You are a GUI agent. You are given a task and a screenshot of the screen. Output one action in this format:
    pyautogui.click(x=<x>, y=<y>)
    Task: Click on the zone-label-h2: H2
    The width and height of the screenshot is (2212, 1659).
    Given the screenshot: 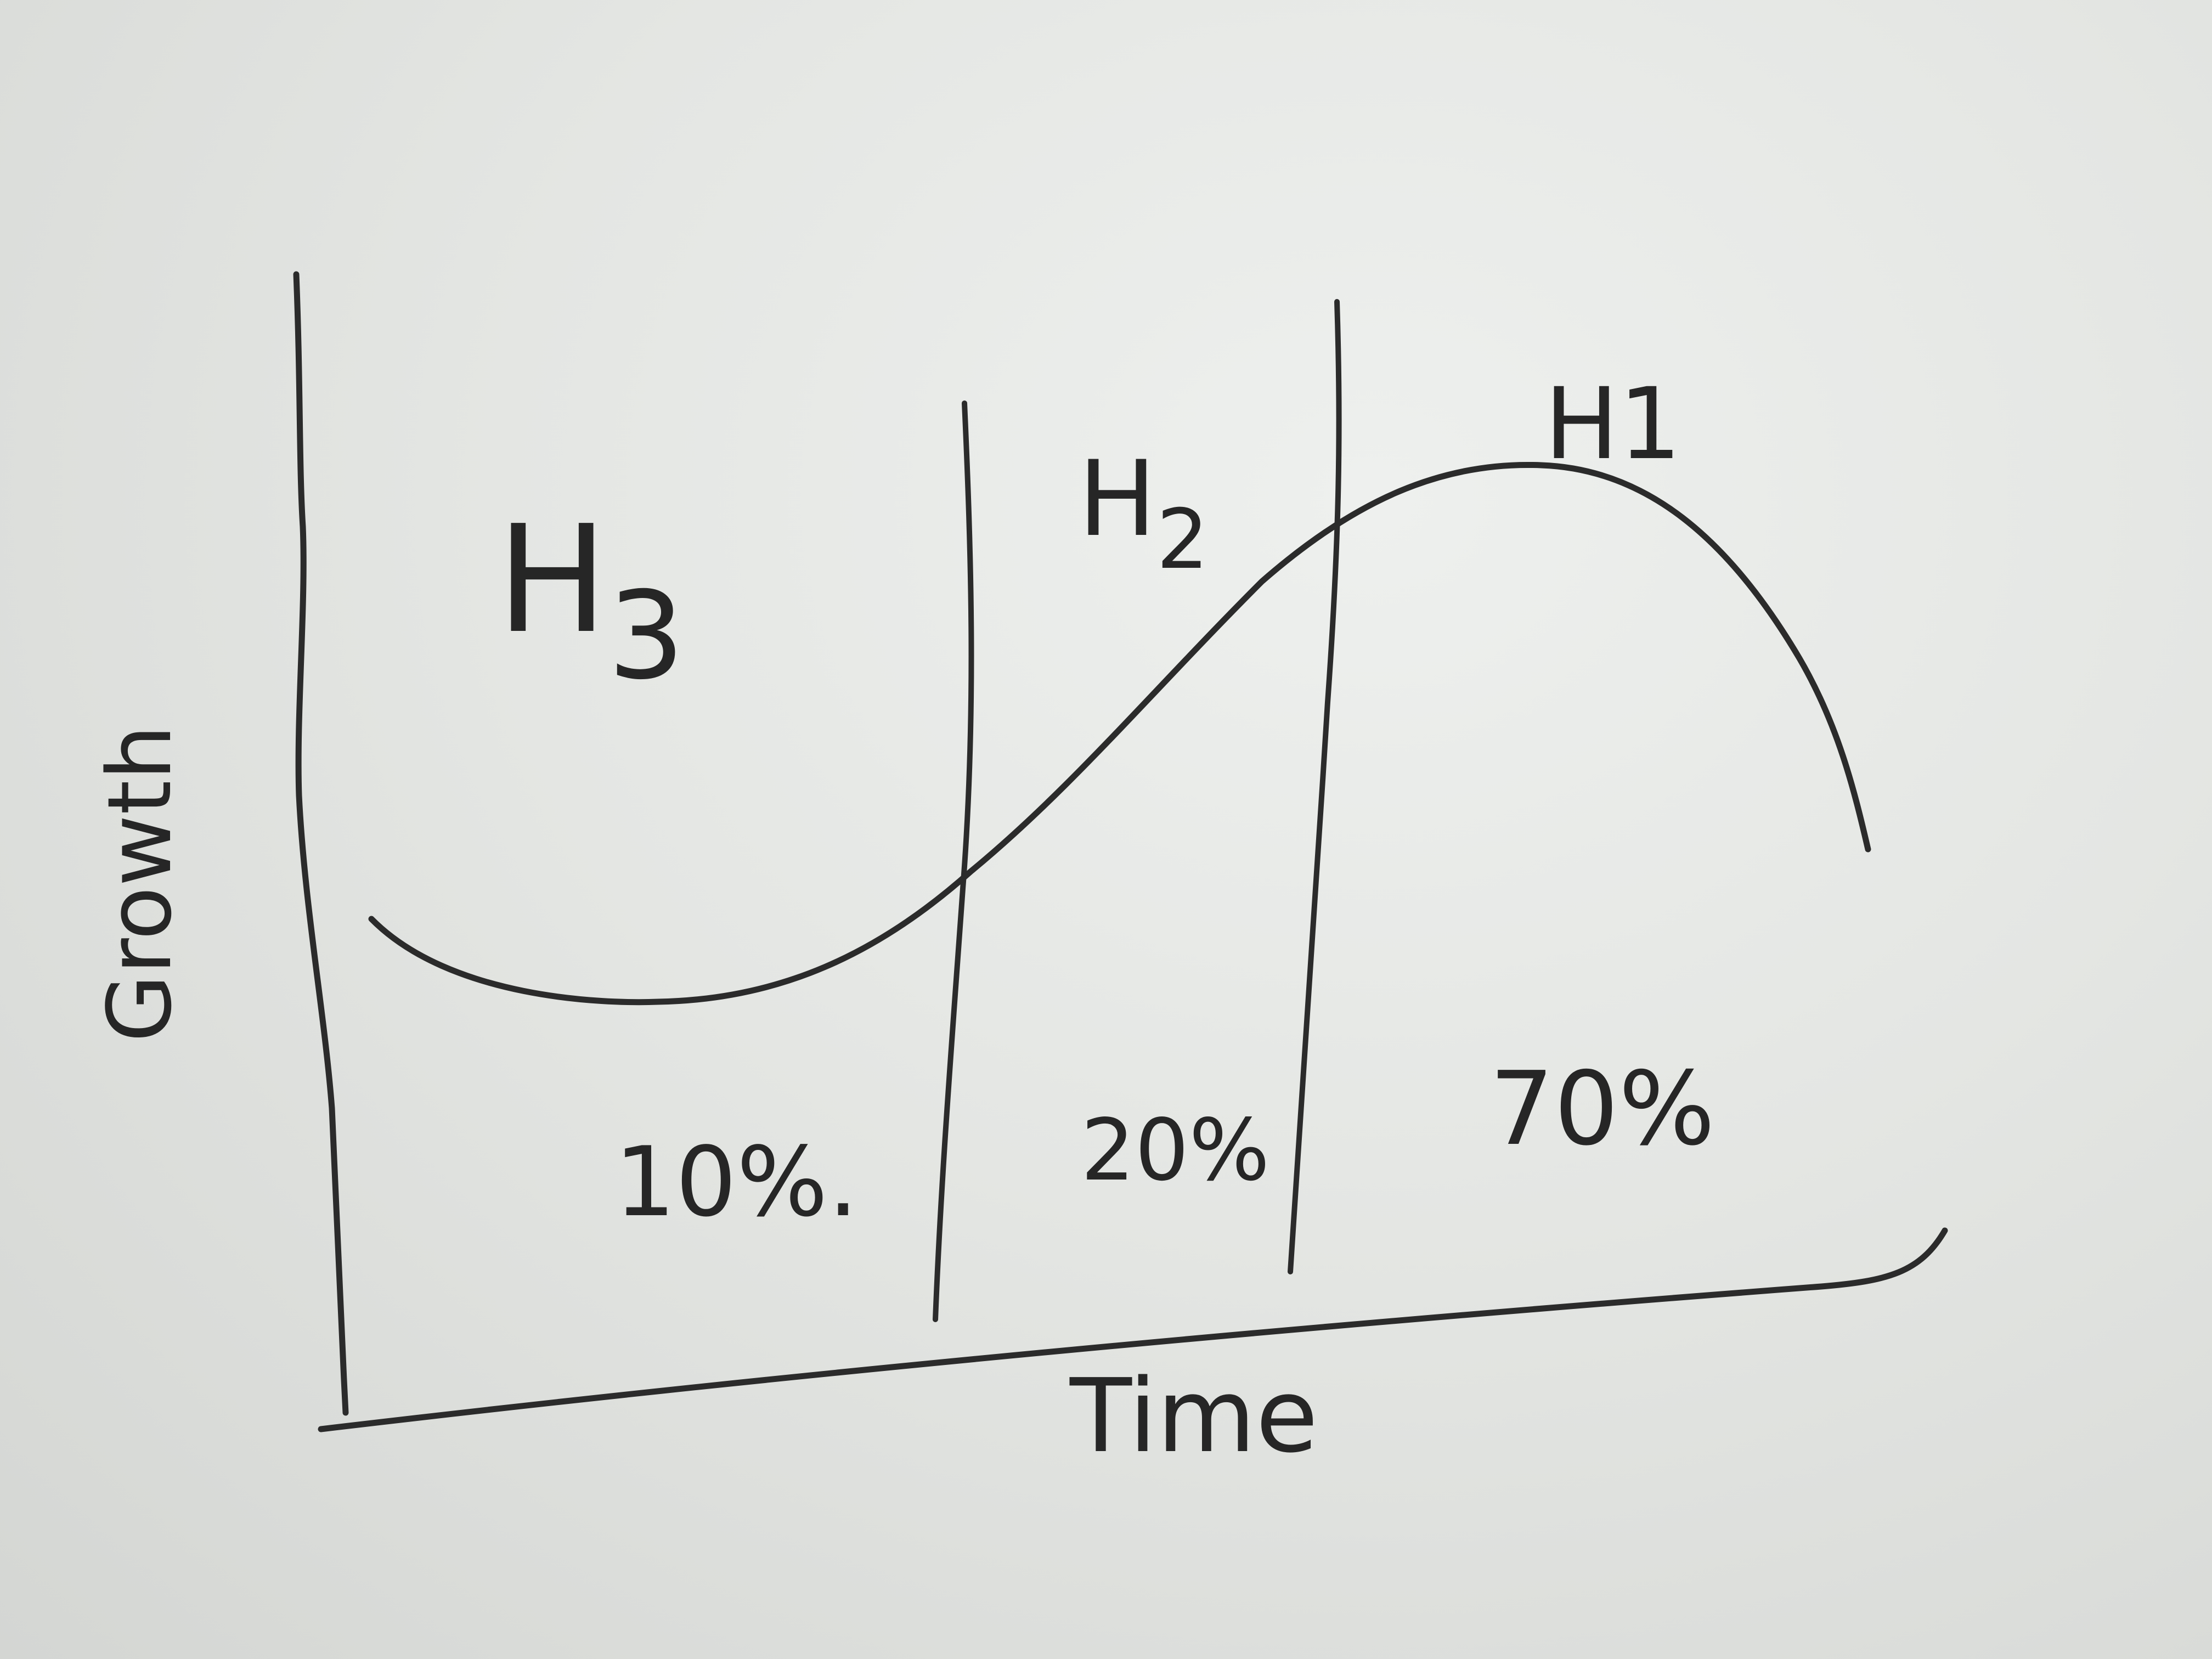 What is the action you would take?
    pyautogui.click(x=1143, y=513)
    